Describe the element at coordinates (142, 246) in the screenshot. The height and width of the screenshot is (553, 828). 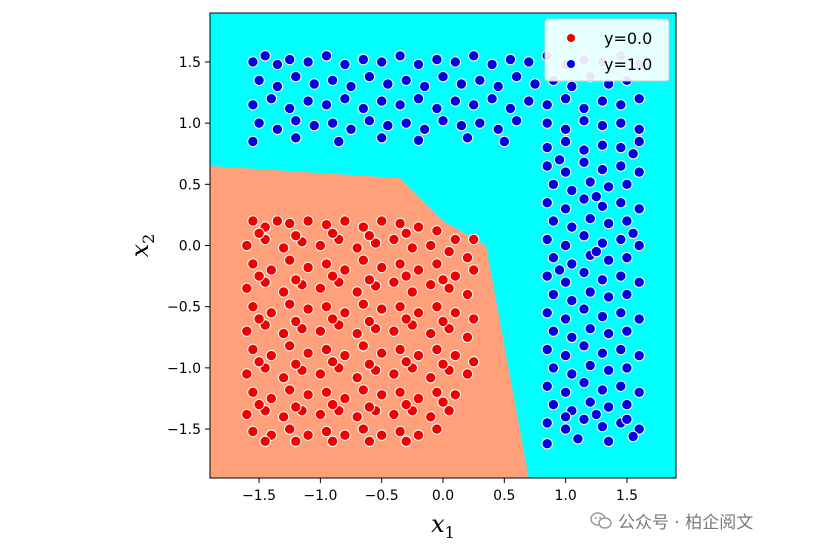
I see `y-axis-label: x2` at that location.